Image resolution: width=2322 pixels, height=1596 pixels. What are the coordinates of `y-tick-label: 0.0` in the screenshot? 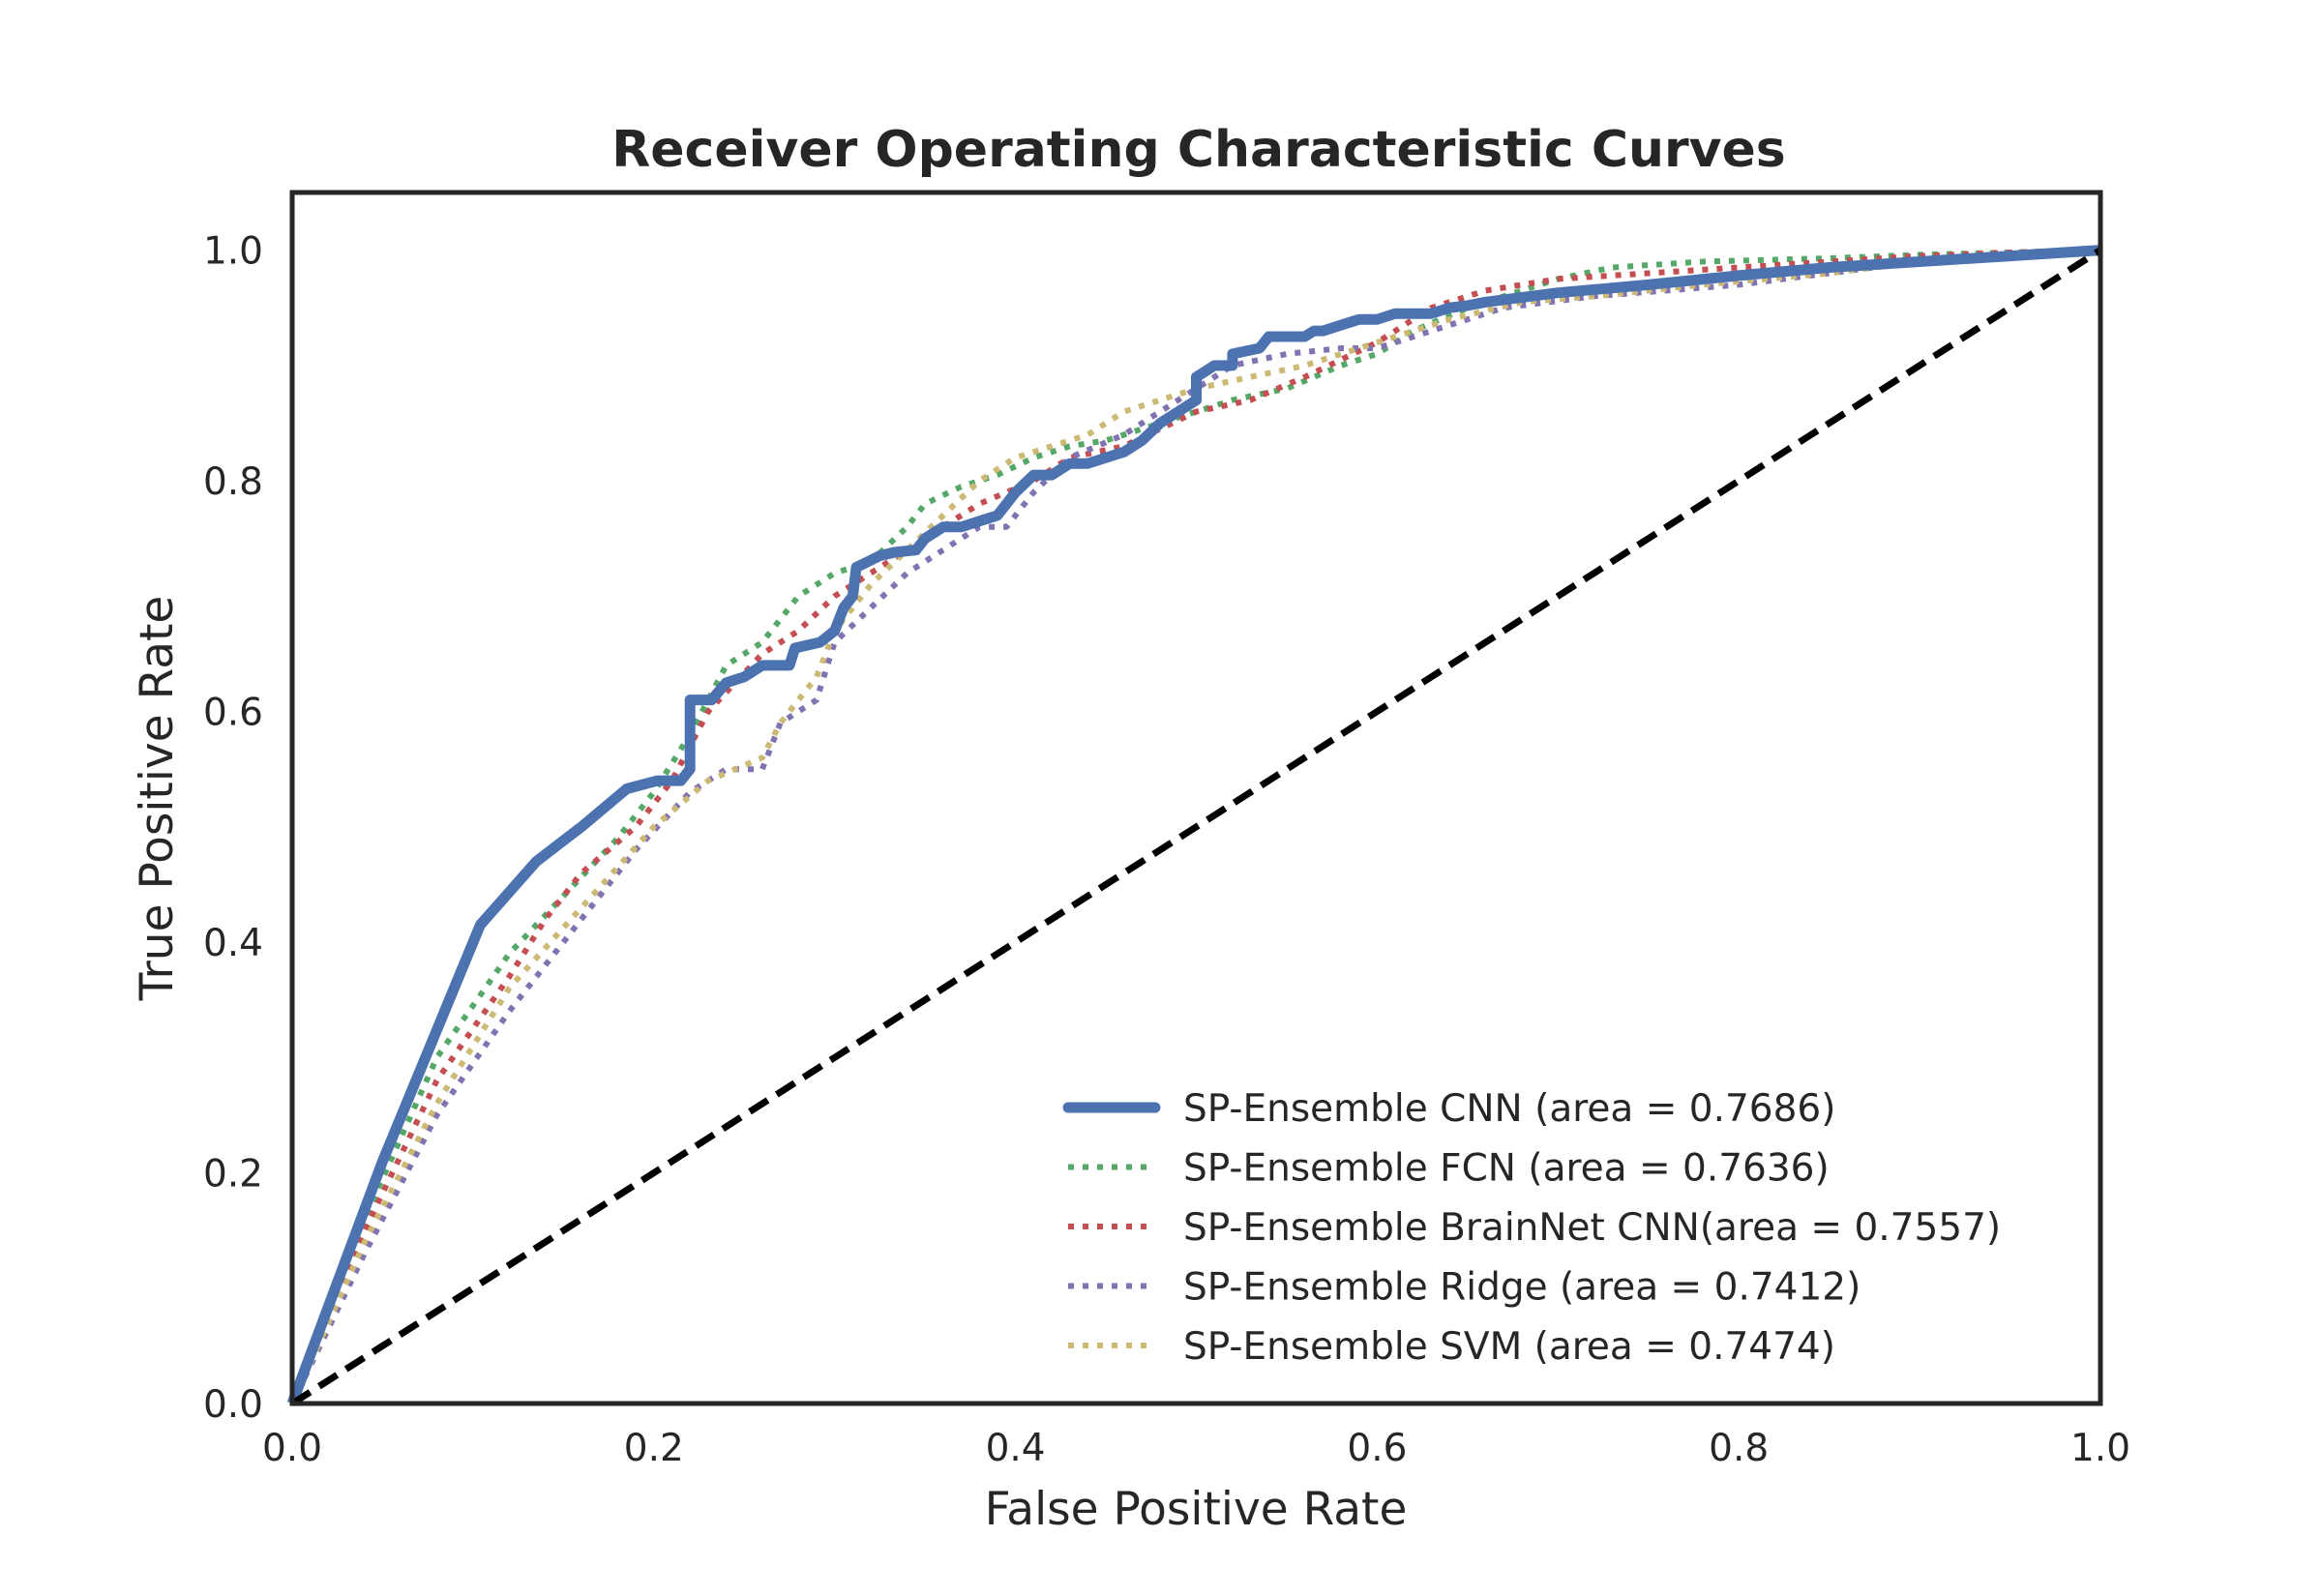 It's located at (233, 1405).